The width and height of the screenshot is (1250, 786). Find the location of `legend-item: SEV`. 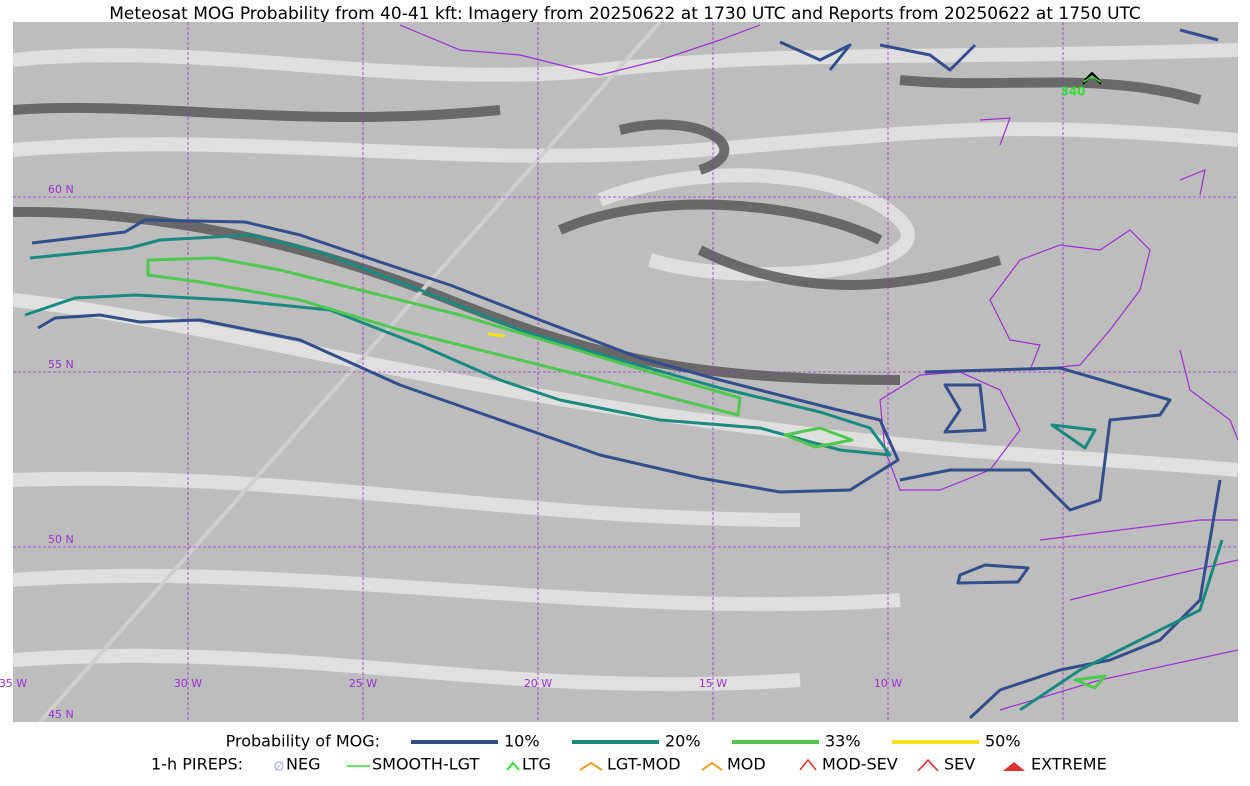

legend-item: SEV is located at coordinates (959, 764).